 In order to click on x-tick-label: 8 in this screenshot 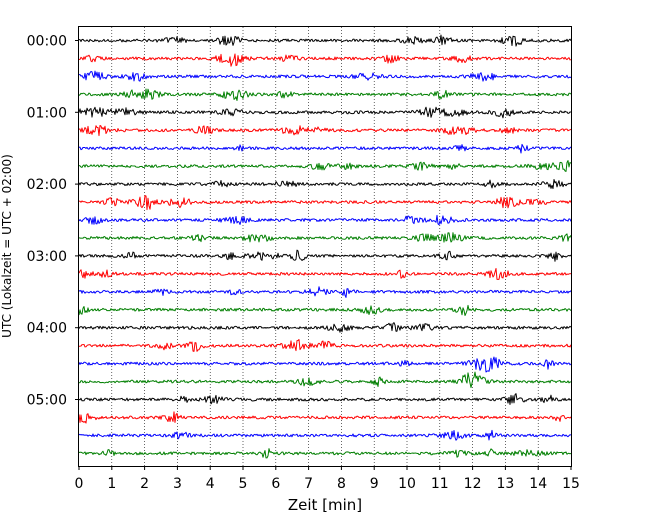, I will do `click(341, 484)`.